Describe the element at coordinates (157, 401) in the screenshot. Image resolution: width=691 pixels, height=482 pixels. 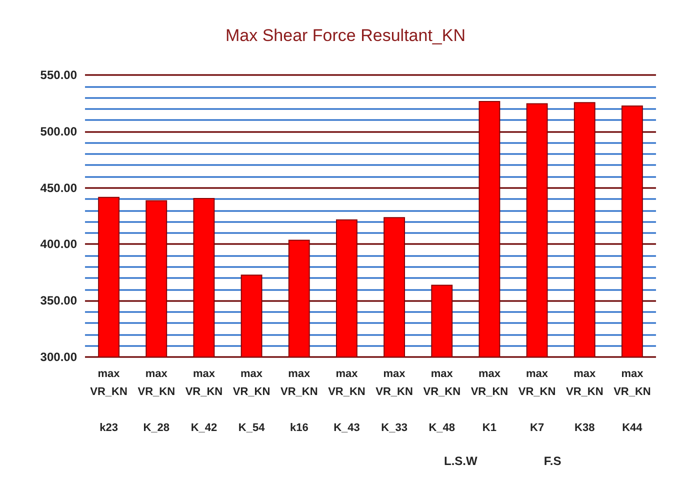
I see `category-label: max VR_KN K_28` at that location.